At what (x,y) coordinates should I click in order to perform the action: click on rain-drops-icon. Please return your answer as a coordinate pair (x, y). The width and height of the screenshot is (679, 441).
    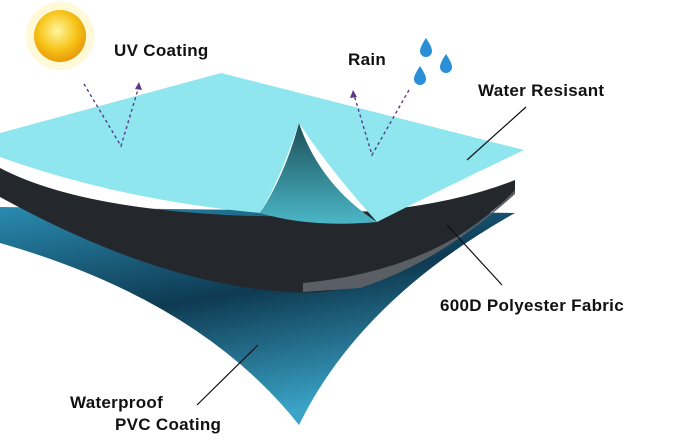
    Looking at the image, I should click on (433, 61).